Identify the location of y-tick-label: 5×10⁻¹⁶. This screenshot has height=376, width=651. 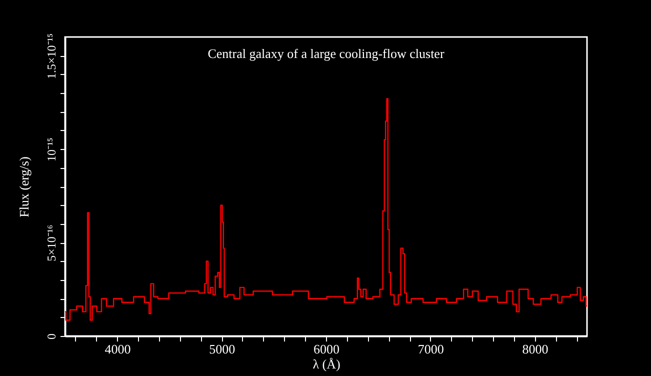
(51, 243).